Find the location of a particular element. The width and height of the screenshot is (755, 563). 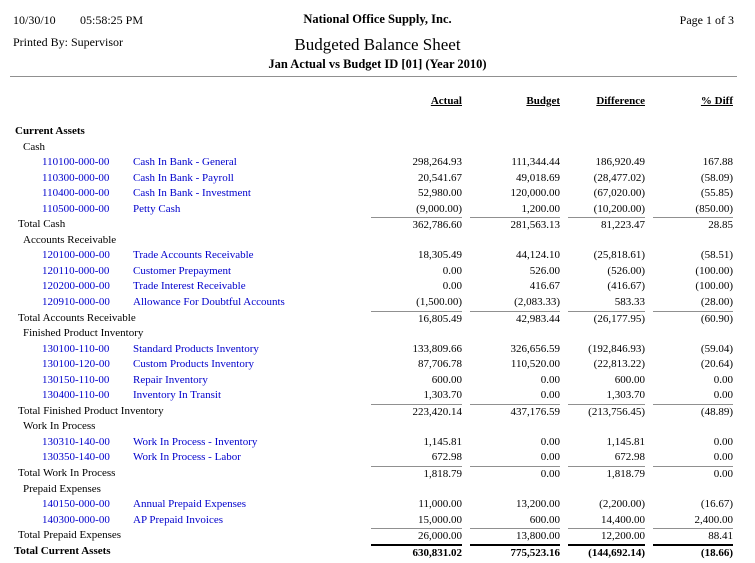

pctdiff-value: (59.04) is located at coordinates (716, 348).